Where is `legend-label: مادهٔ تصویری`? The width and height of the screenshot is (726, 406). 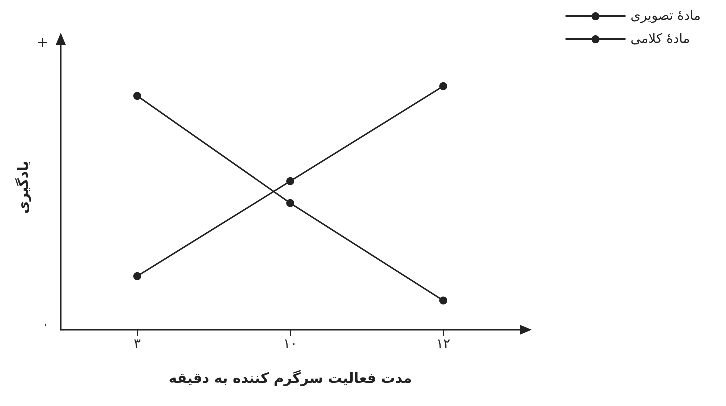
legend-label: مادهٔ تصویری is located at coordinates (666, 16).